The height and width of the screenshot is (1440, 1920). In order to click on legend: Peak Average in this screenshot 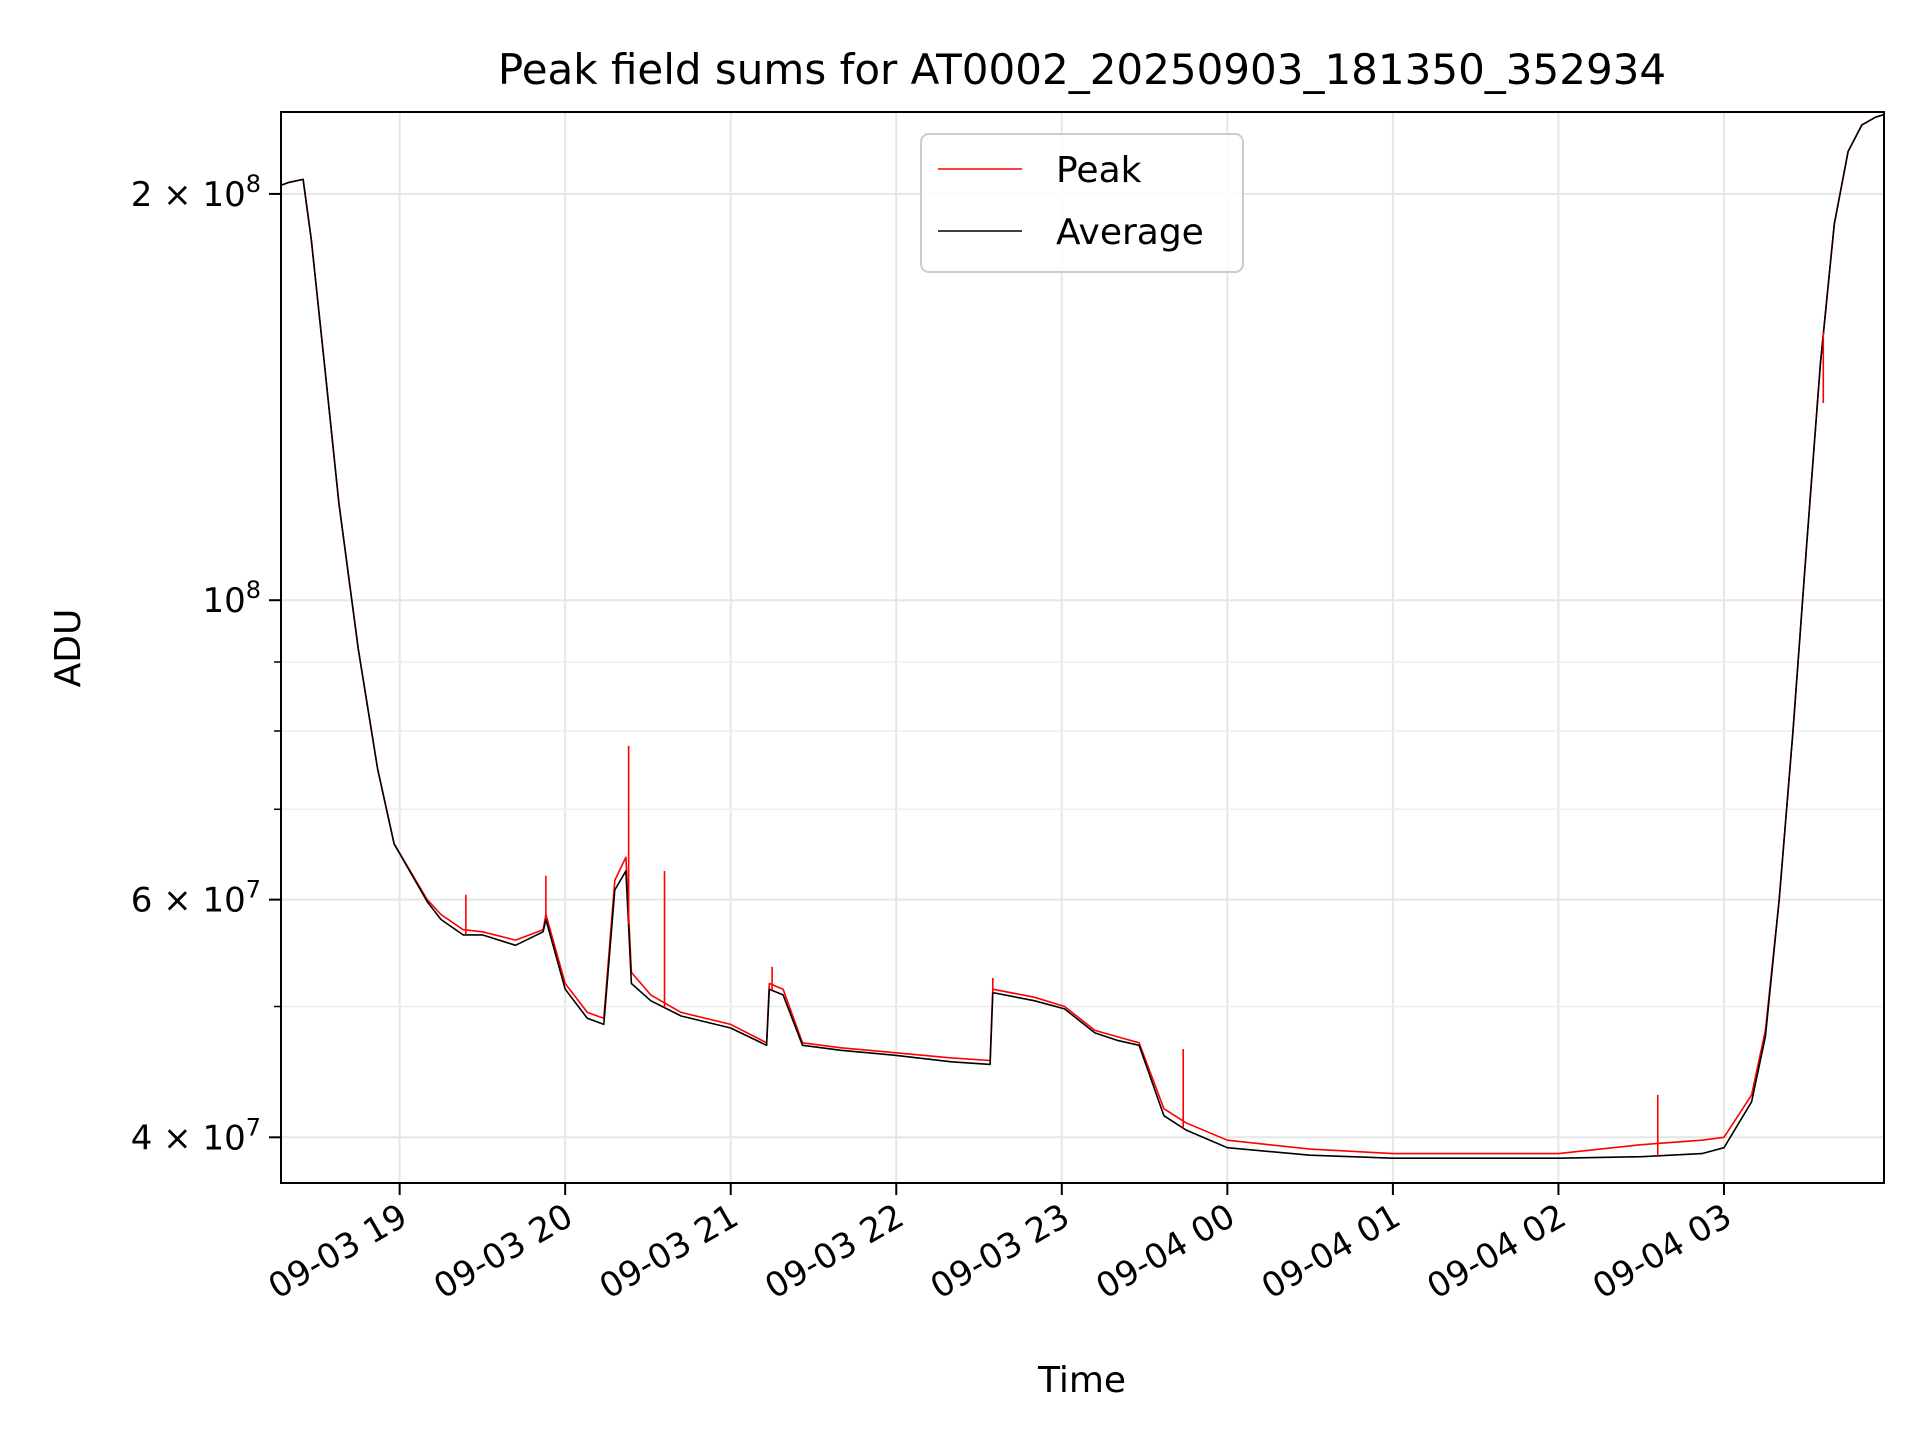, I will do `click(1082, 203)`.